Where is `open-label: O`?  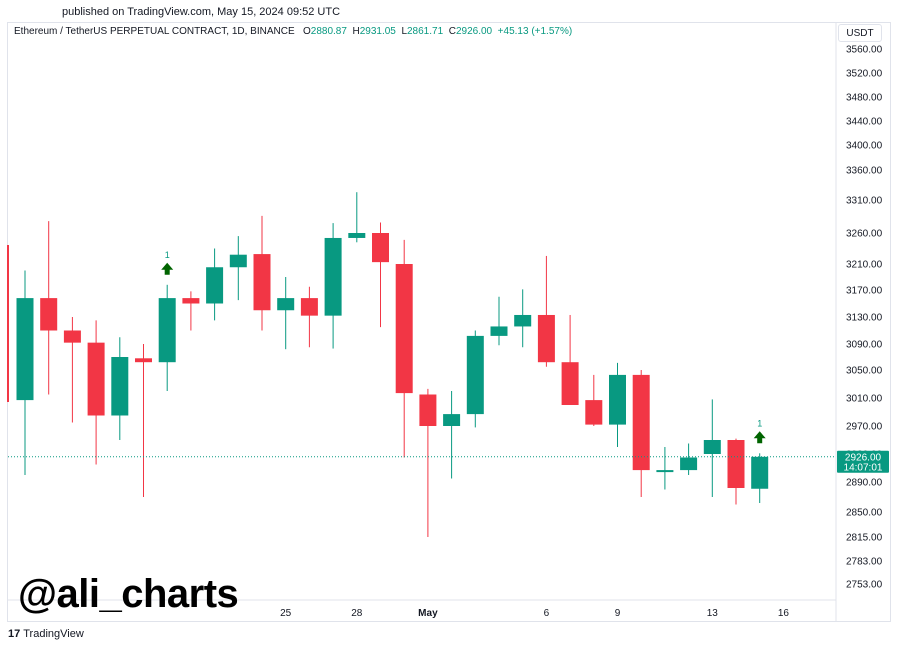 open-label: O is located at coordinates (306, 31).